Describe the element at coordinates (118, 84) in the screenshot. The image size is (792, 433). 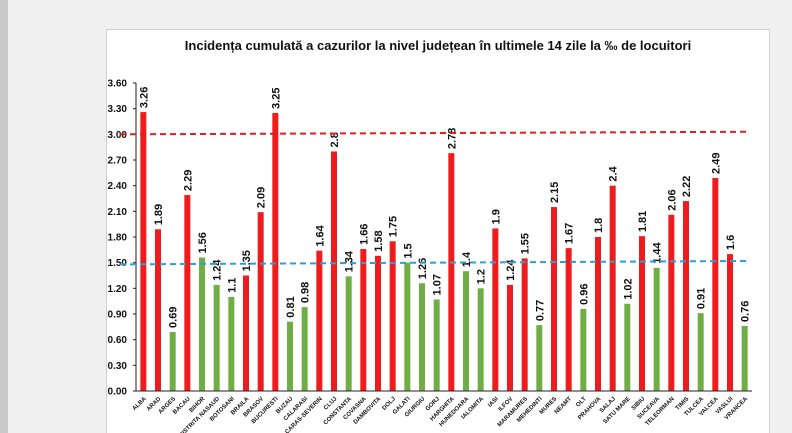
I see `y-tick-label: 3.60` at that location.